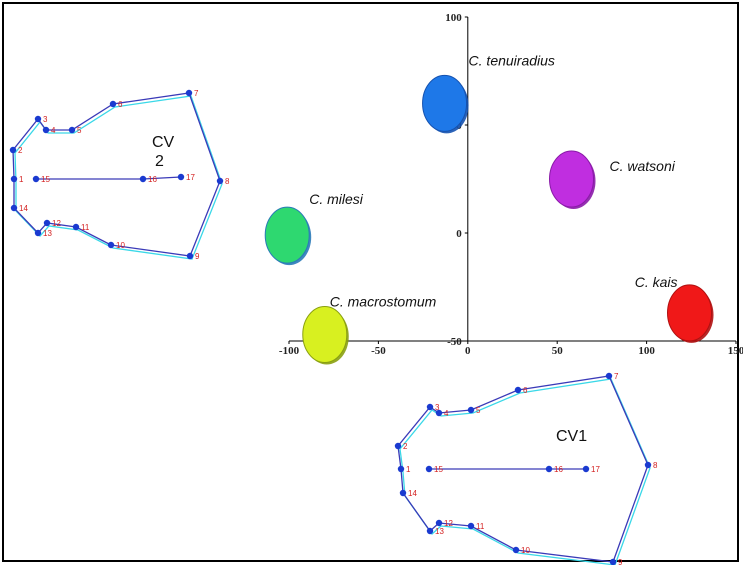 Image resolution: width=743 pixels, height=565 pixels. What do you see at coordinates (558, 351) in the screenshot?
I see `x-tick-label: 50` at bounding box center [558, 351].